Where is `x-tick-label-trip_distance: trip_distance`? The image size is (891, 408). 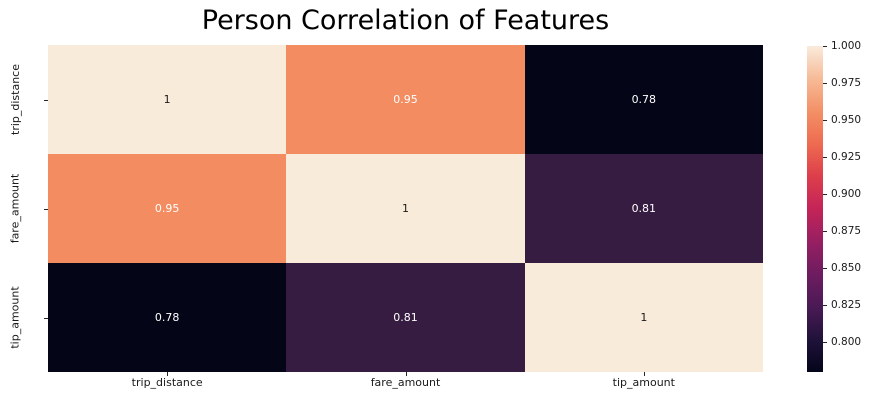
x-tick-label-trip_distance: trip_distance is located at coordinates (167, 382).